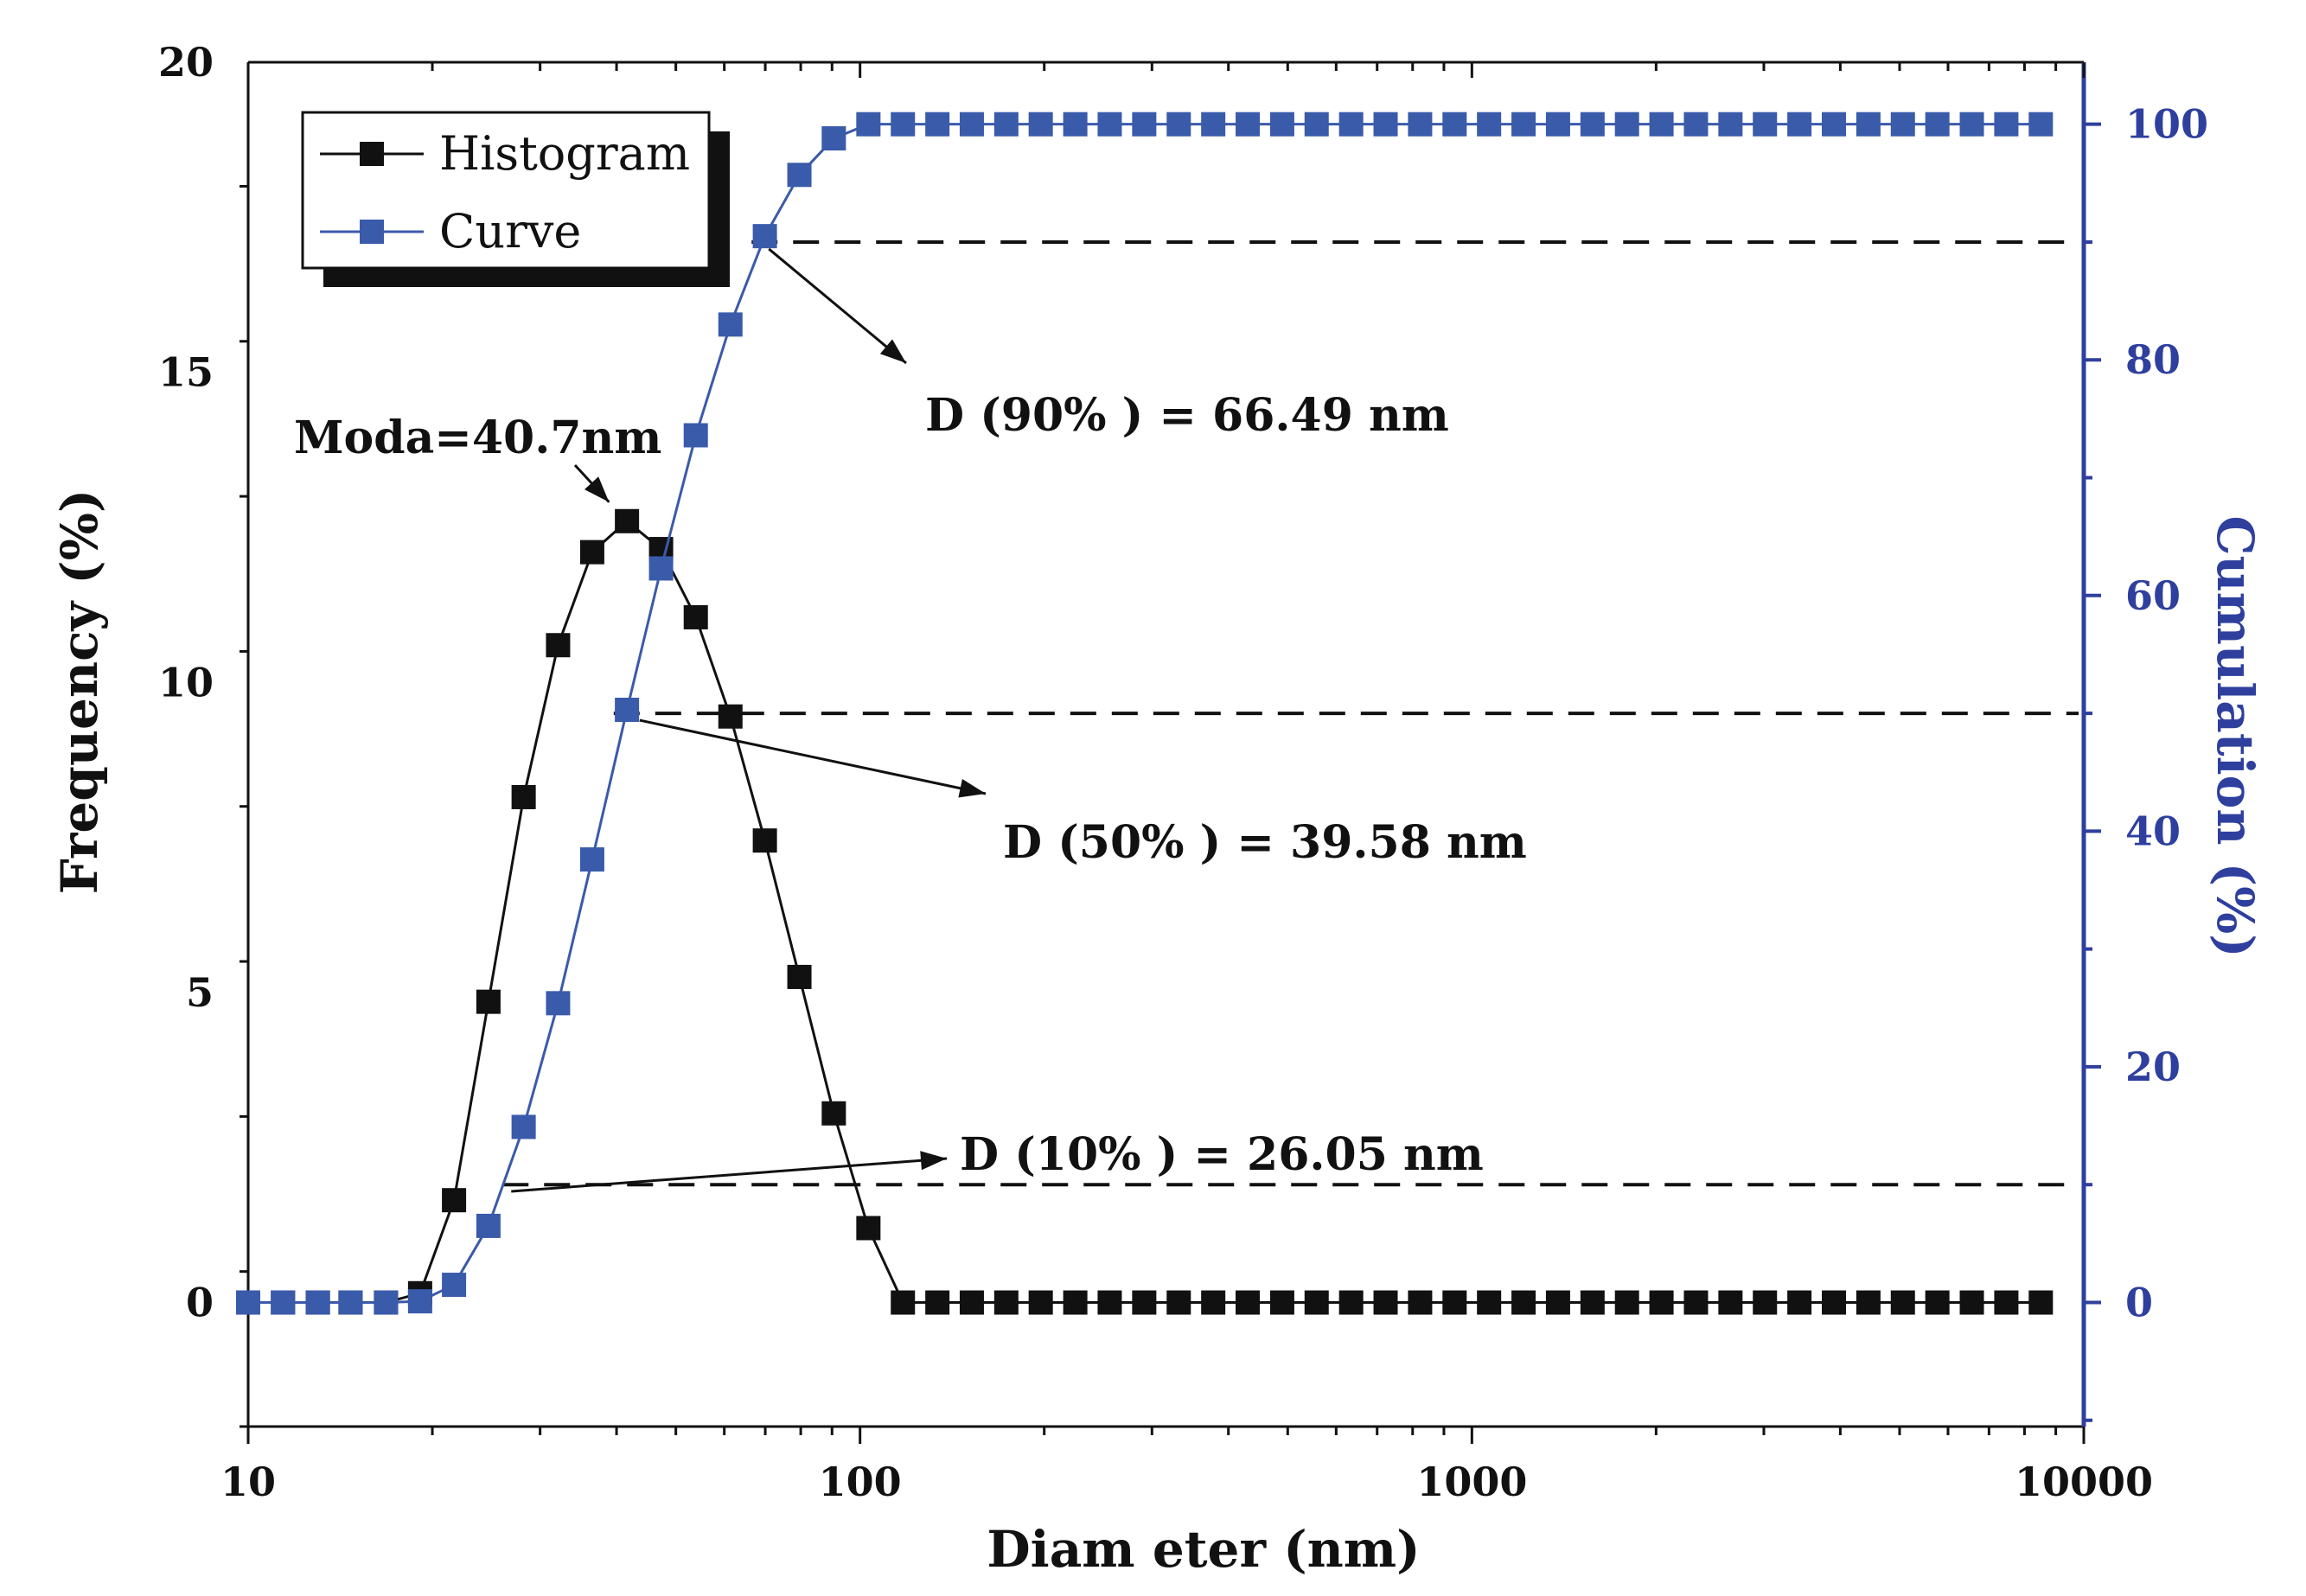  What do you see at coordinates (186, 62) in the screenshot?
I see `y-tick-label: 20` at bounding box center [186, 62].